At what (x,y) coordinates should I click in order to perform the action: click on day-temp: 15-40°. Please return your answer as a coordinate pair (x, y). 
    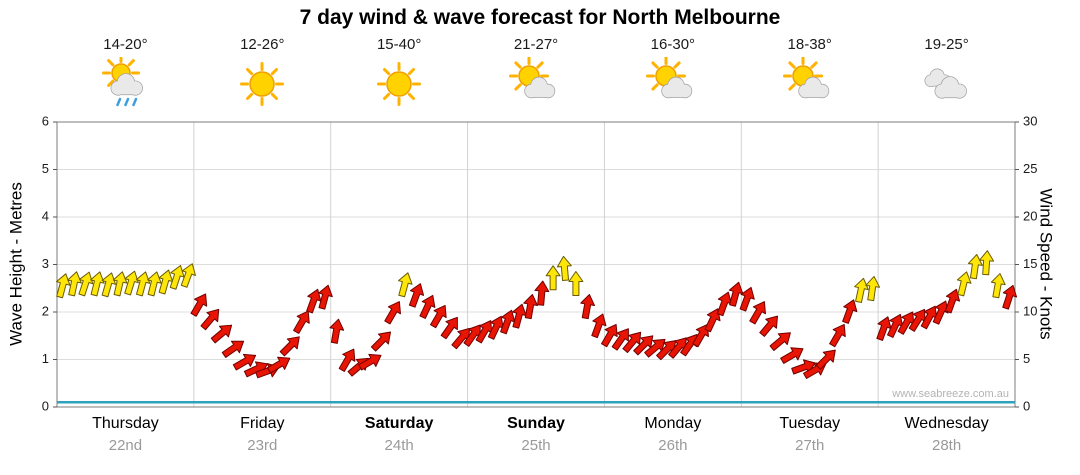
    Looking at the image, I should click on (399, 44).